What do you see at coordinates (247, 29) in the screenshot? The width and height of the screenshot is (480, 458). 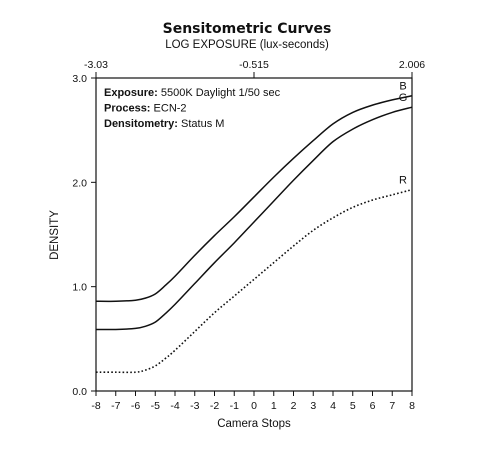 I see `chart-title: Sensitometric Curves` at bounding box center [247, 29].